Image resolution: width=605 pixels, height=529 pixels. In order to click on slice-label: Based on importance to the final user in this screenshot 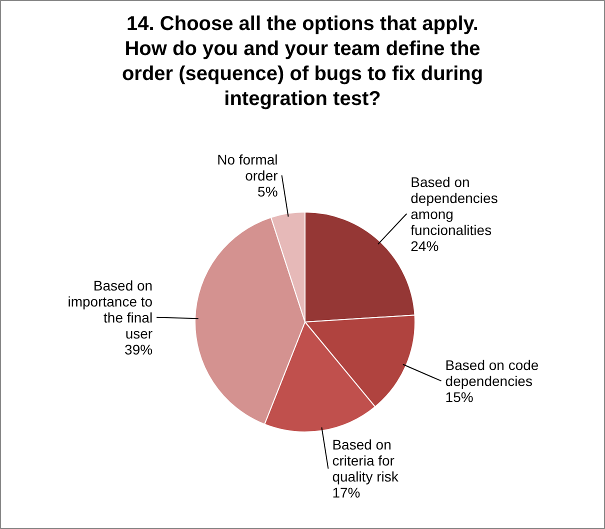, I will do `click(110, 309)`.